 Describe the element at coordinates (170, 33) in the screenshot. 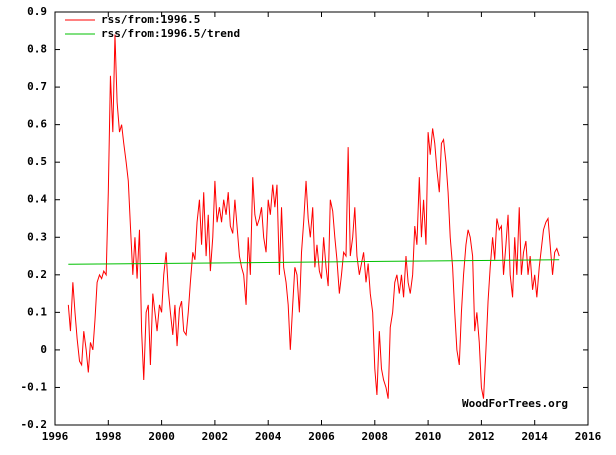

I see `legend-label: rss/from:1996.5/trend` at that location.